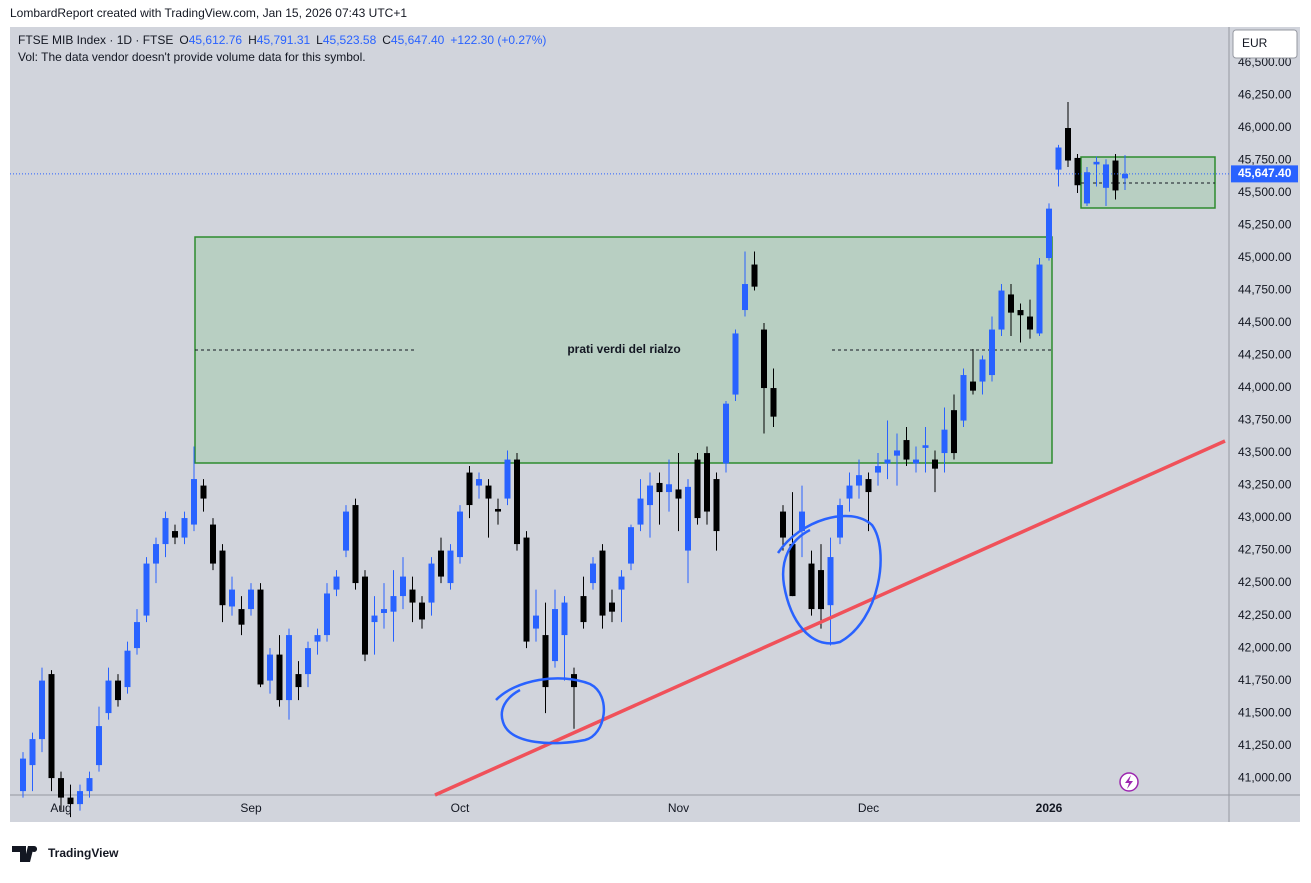 This screenshot has width=1311, height=883. Describe the element at coordinates (1049, 808) in the screenshot. I see `x-tick-label: 2026` at that location.